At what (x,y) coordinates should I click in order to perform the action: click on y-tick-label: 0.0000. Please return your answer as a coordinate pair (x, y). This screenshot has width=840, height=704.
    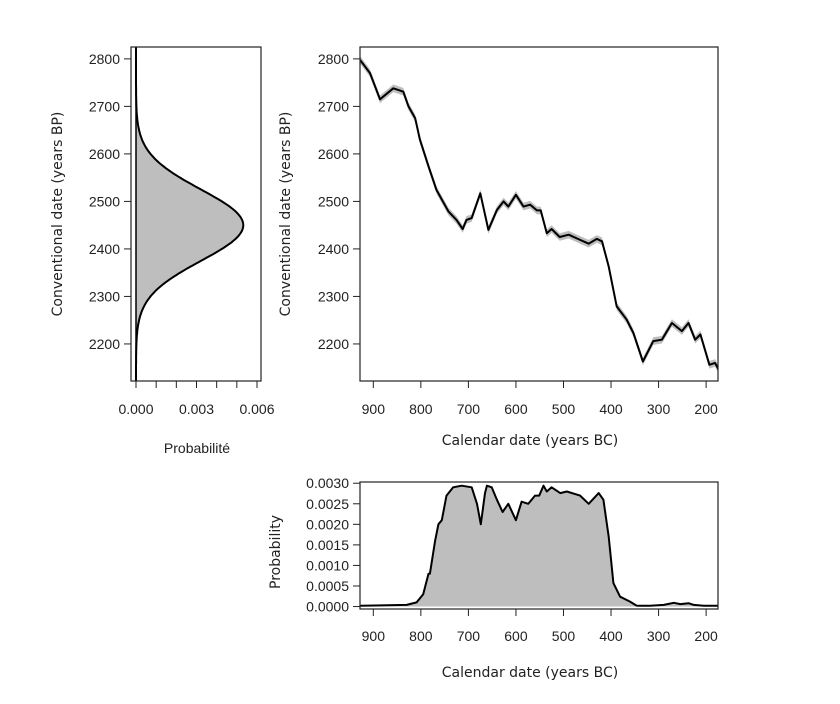
    Looking at the image, I should click on (327, 607).